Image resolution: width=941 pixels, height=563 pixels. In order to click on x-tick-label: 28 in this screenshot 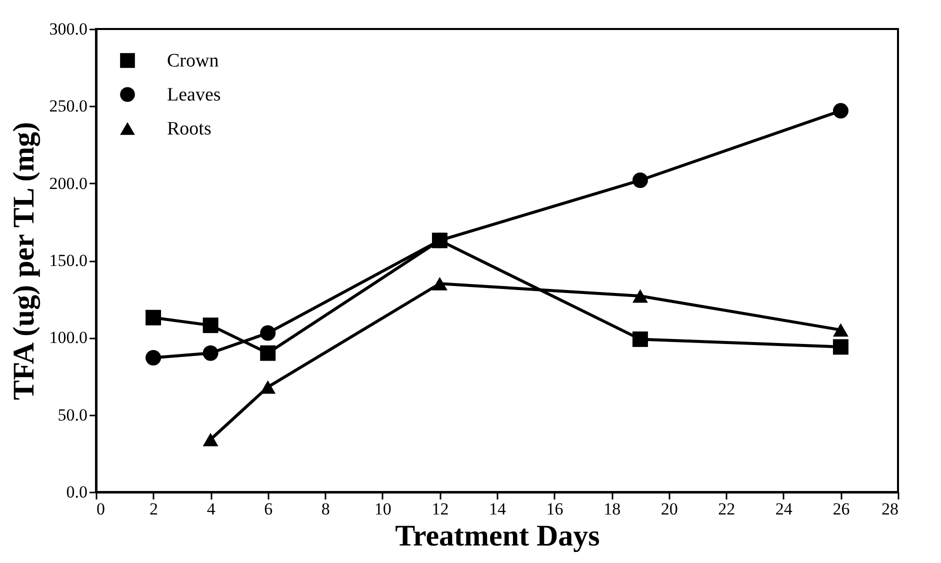, I will do `click(890, 509)`.